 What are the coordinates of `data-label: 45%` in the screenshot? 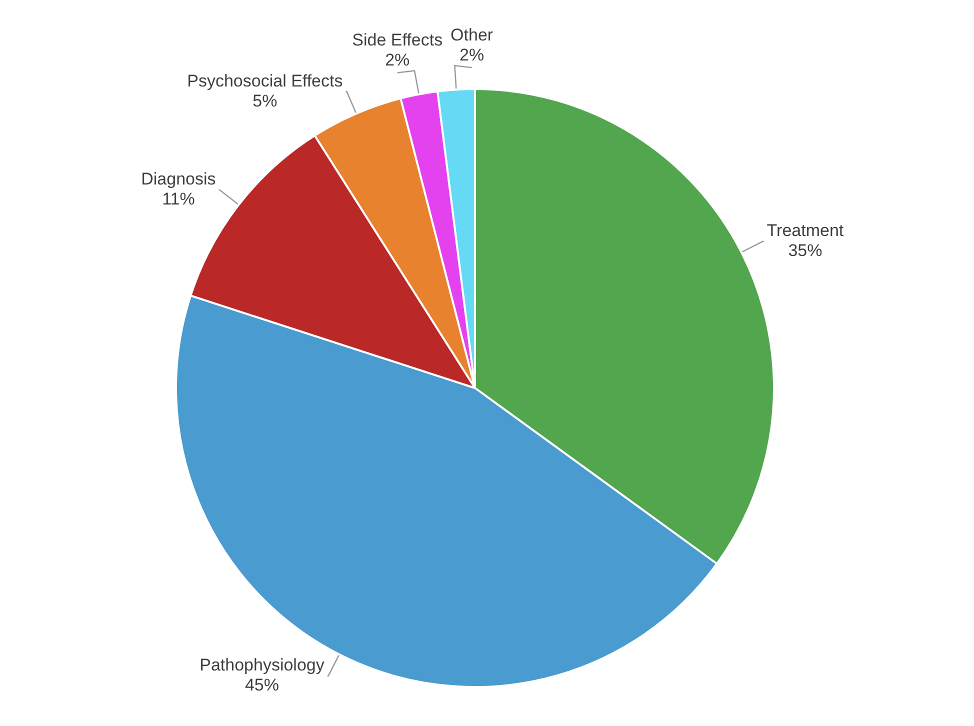 It's located at (261, 684).